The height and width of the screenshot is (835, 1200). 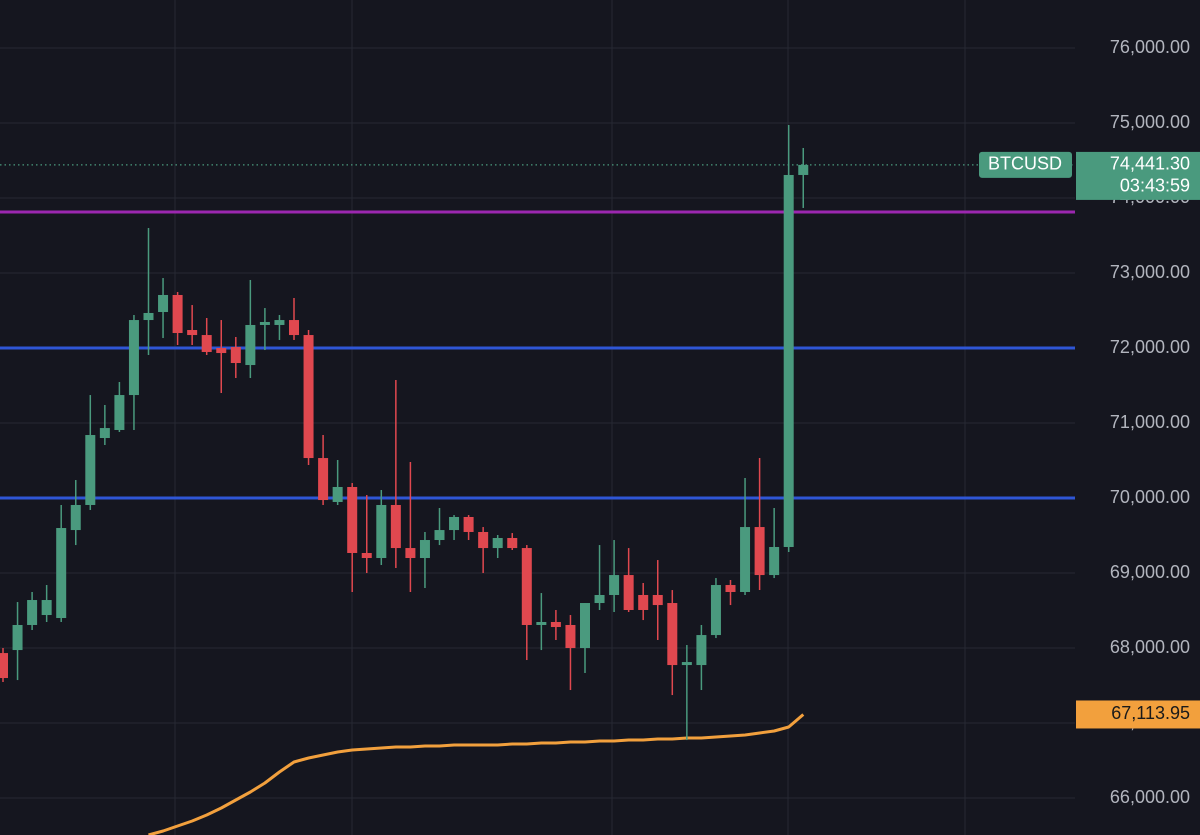 I want to click on y-tick-label: 68,000.00, so click(x=1150, y=647).